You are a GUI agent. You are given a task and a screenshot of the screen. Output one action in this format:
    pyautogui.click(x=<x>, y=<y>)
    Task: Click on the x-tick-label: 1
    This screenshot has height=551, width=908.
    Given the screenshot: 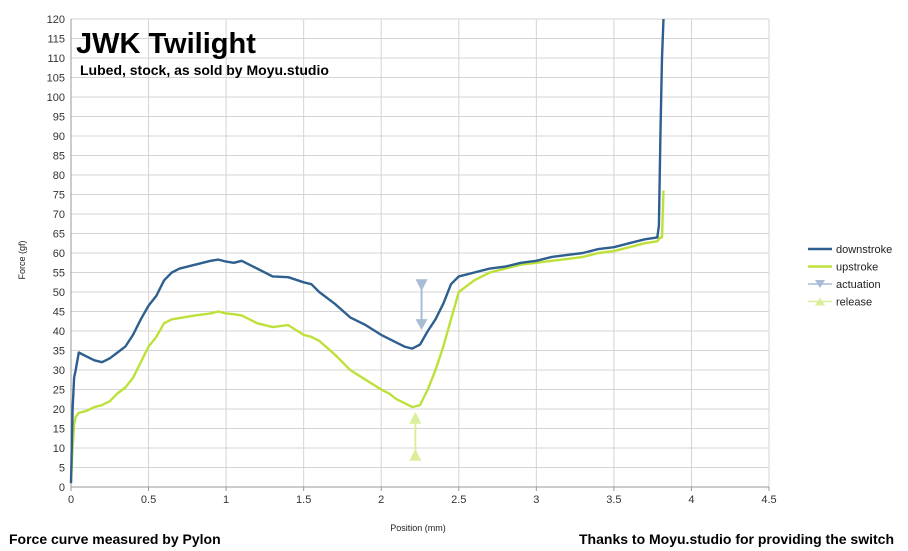 What is the action you would take?
    pyautogui.click(x=226, y=500)
    